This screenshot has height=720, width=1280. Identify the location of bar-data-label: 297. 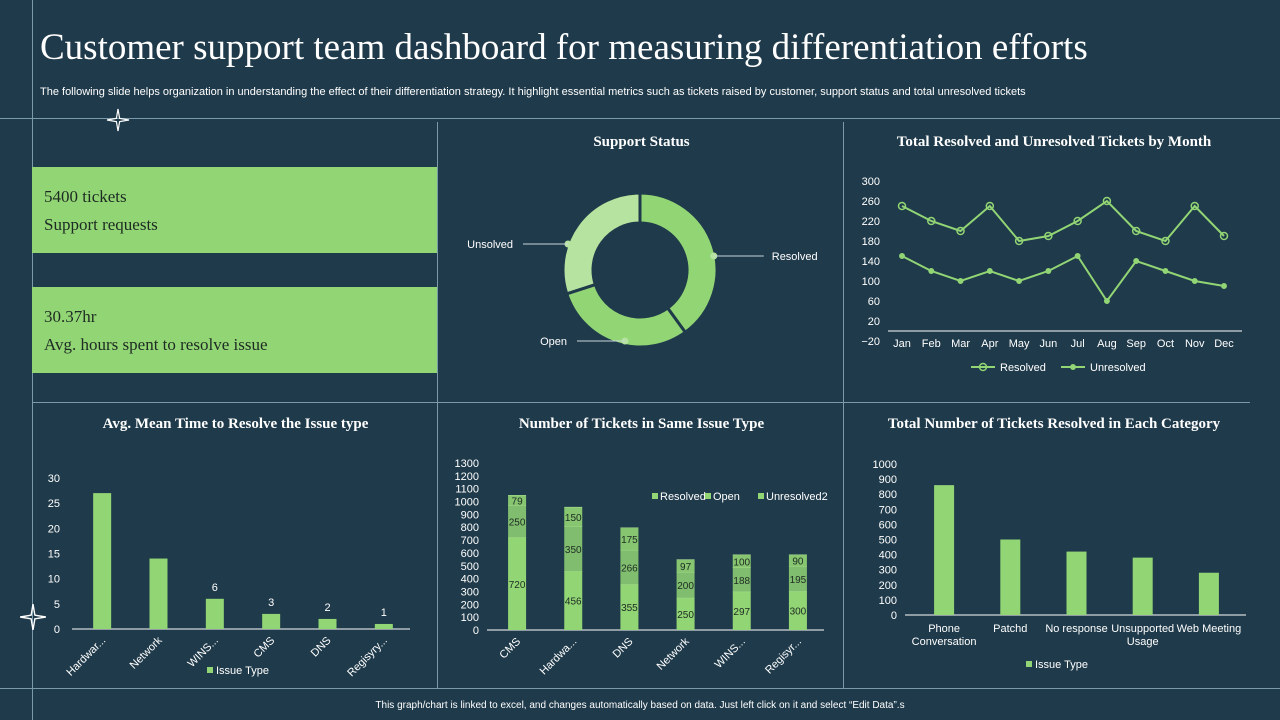
(741, 612).